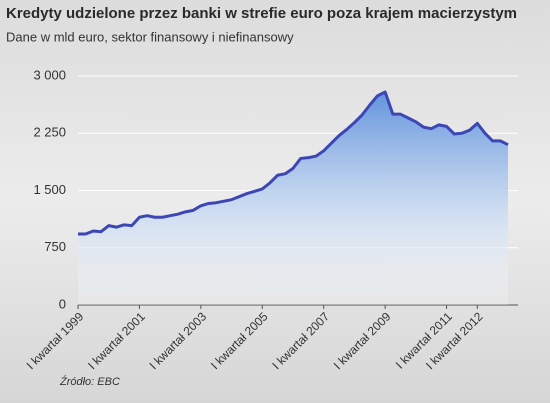 The height and width of the screenshot is (403, 550). Describe the element at coordinates (89, 381) in the screenshot. I see `source: Źródło: EBC` at that location.